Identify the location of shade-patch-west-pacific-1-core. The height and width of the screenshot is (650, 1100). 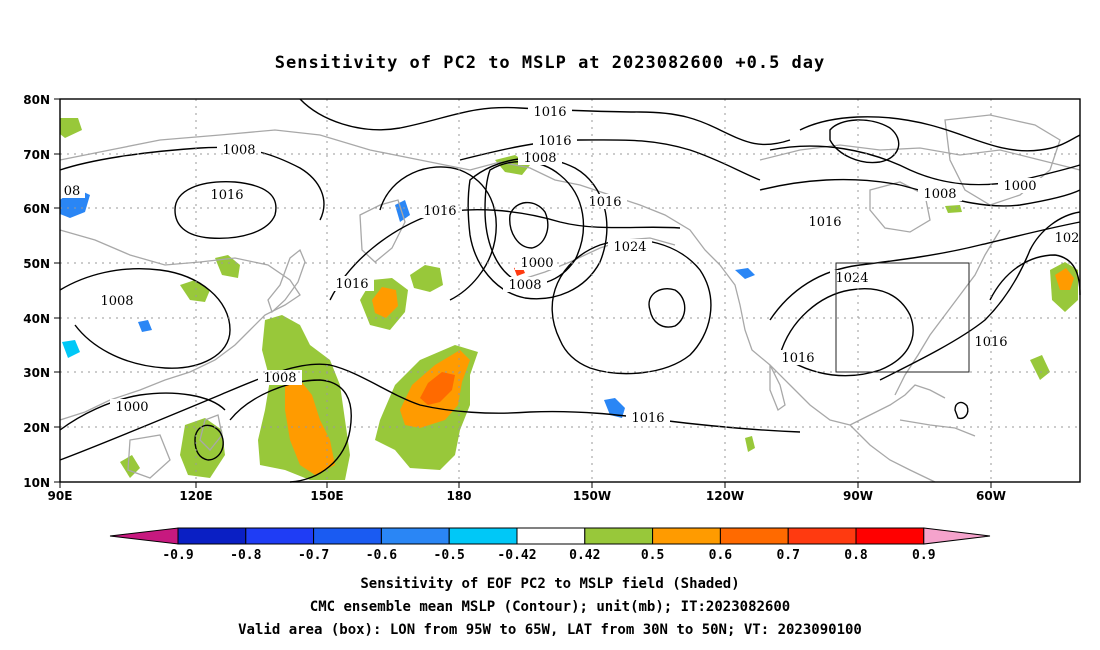
(310, 427).